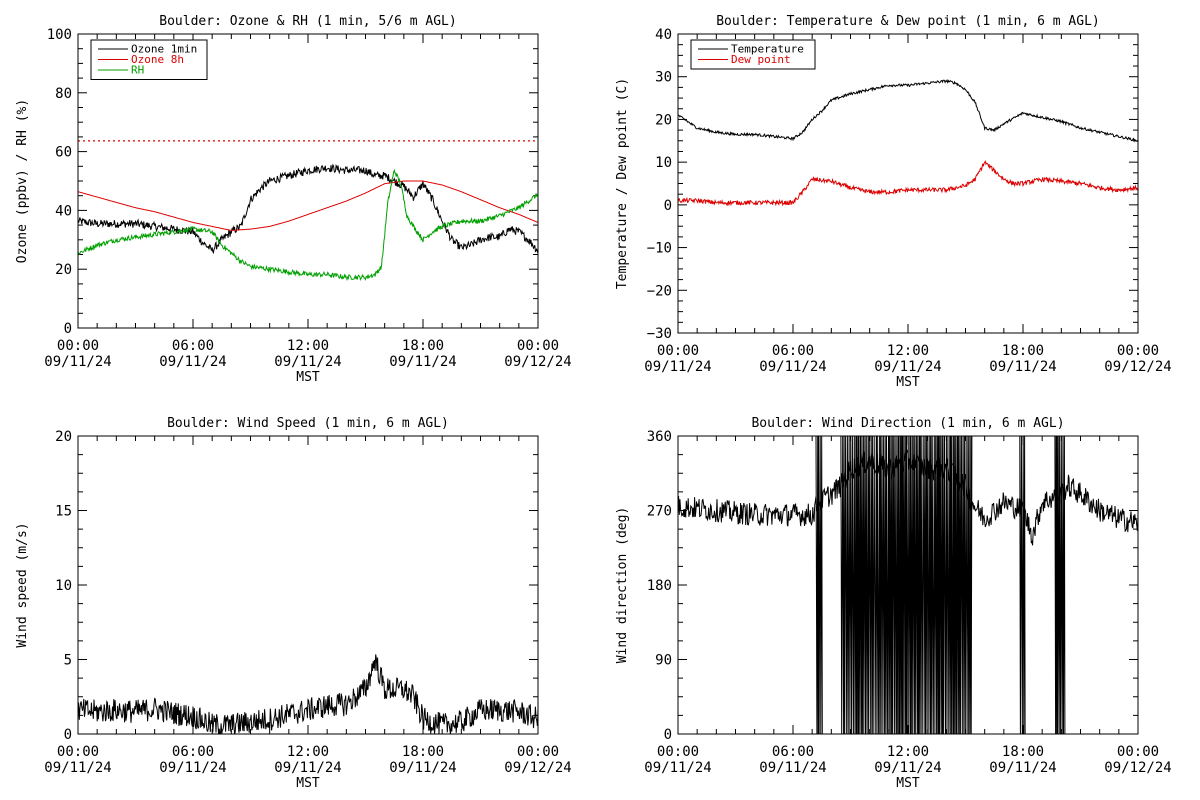 The height and width of the screenshot is (800, 1200). What do you see at coordinates (659, 512) in the screenshot?
I see `y-tick-label: 270` at bounding box center [659, 512].